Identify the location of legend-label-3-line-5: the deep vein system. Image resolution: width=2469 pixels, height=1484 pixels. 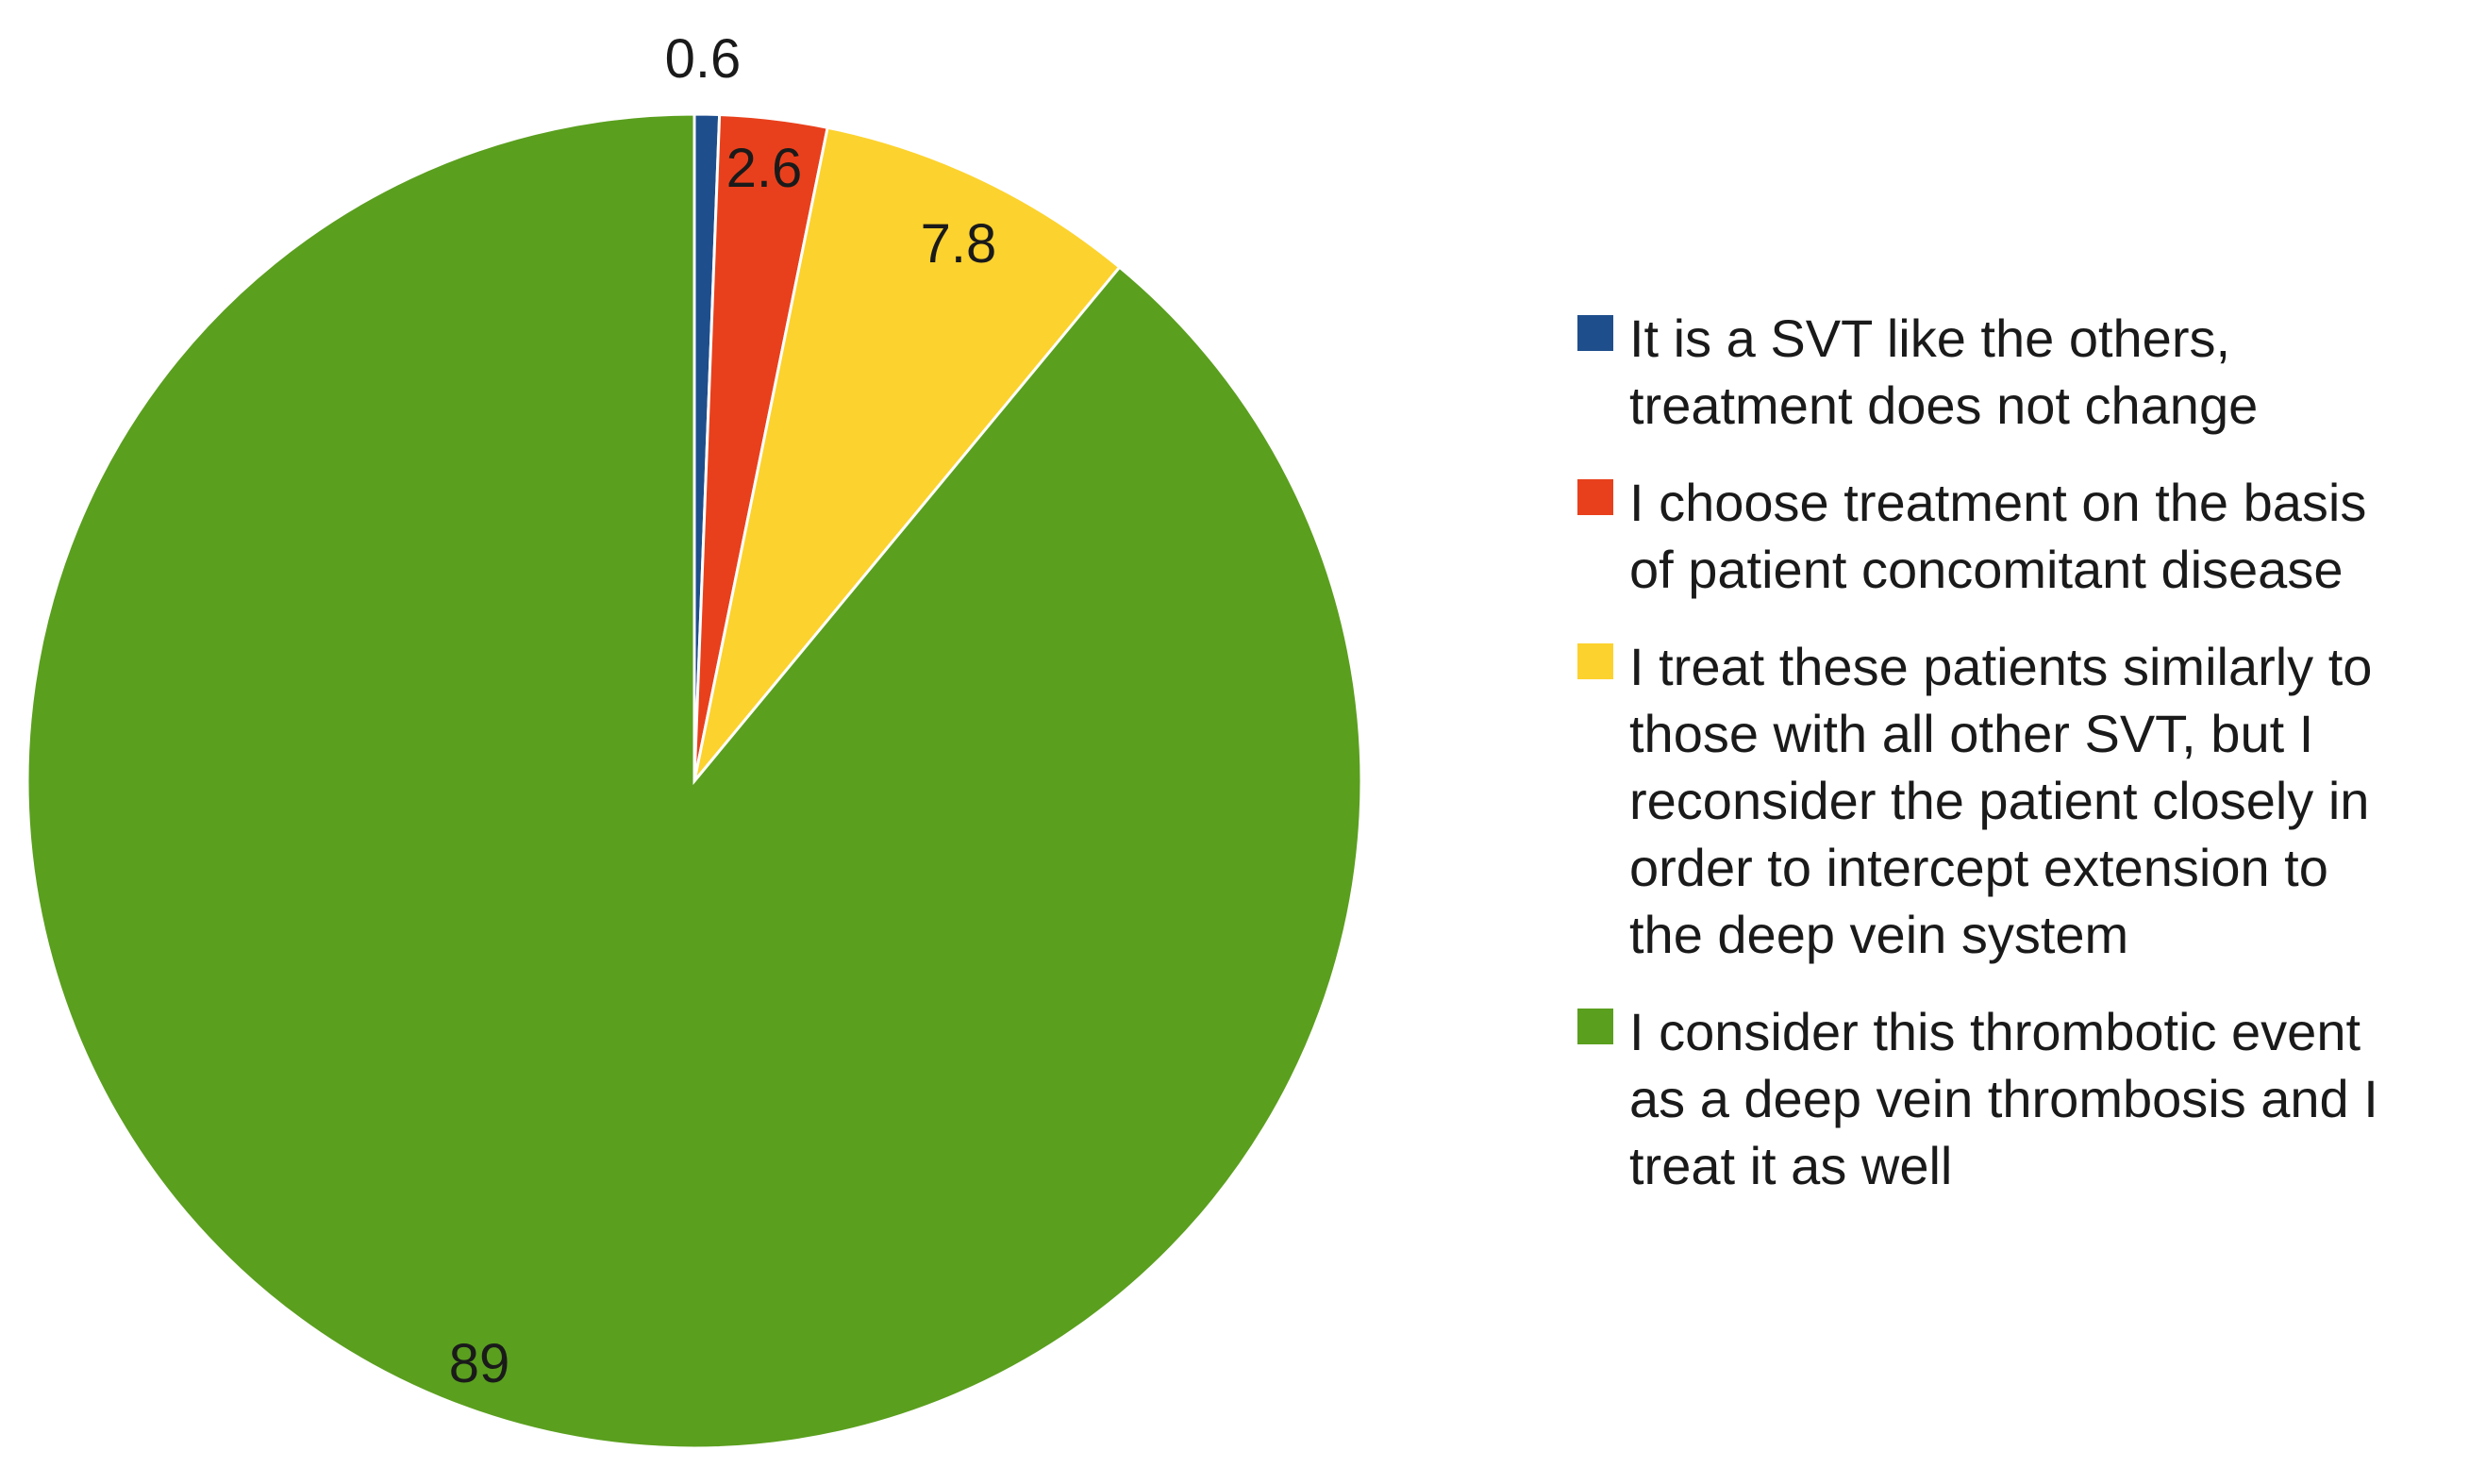
(1878, 934).